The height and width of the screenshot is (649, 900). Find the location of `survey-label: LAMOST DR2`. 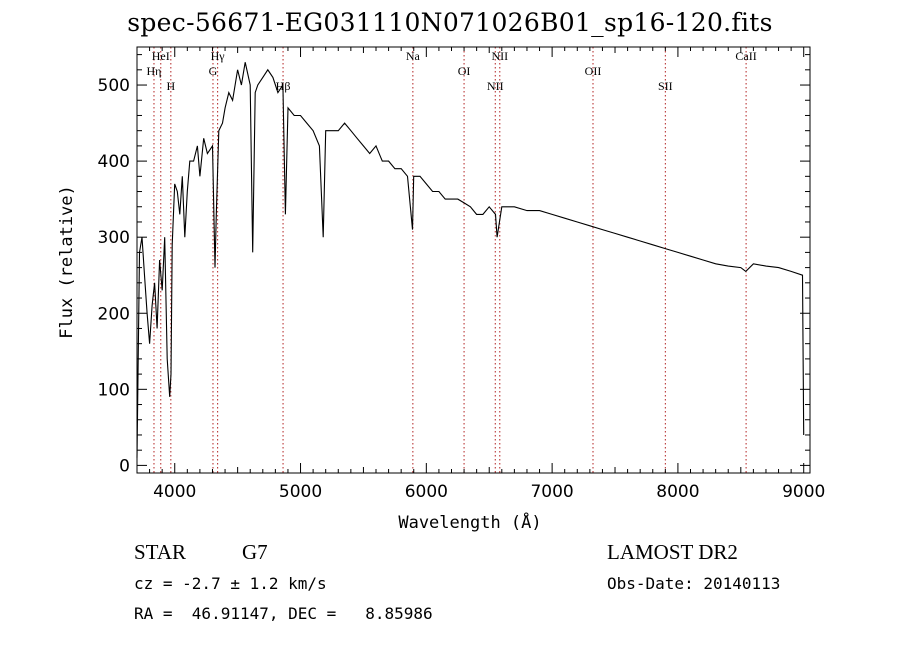

survey-label: LAMOST DR2 is located at coordinates (672, 552).